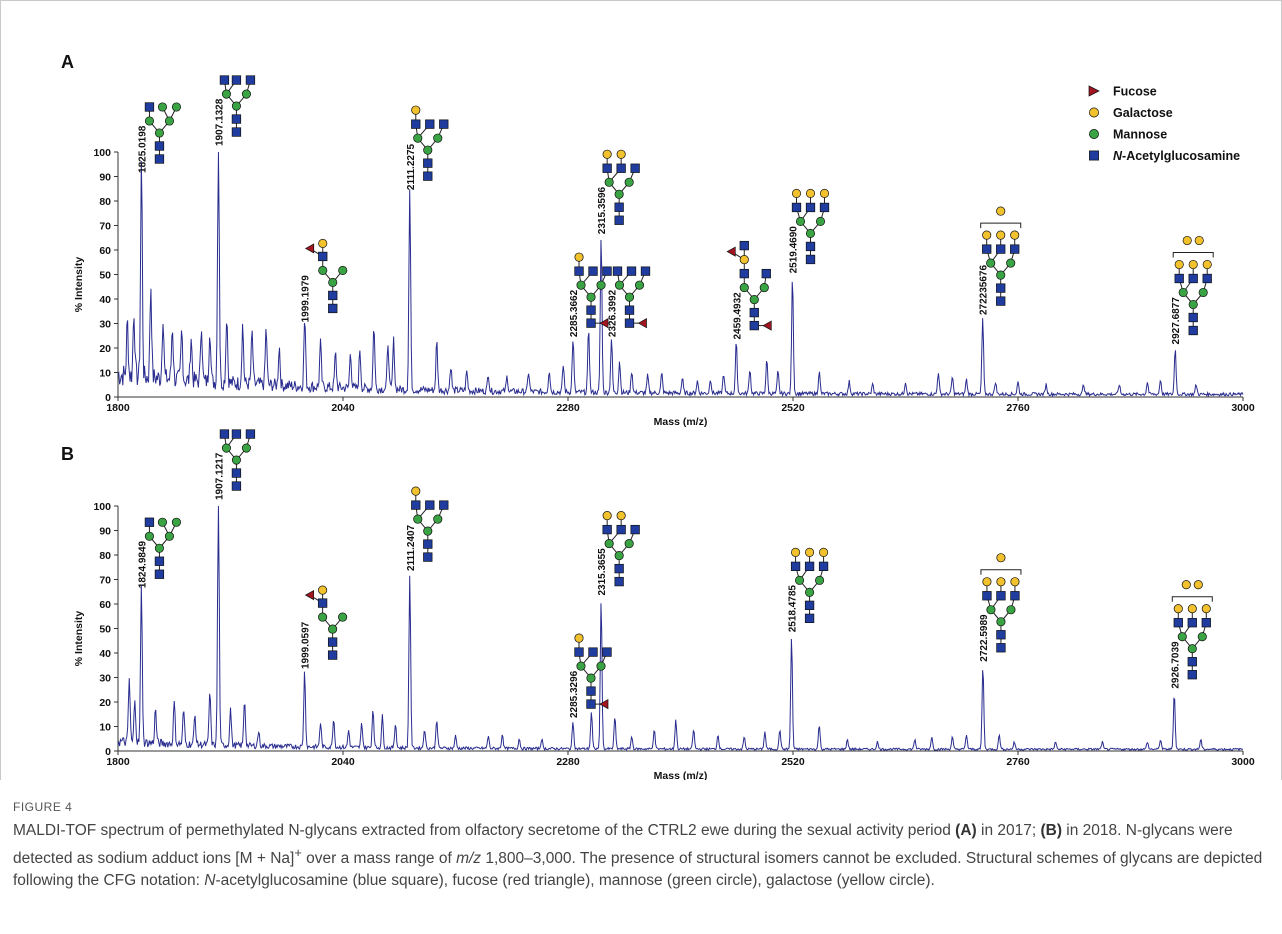 The height and width of the screenshot is (934, 1282). Describe the element at coordinates (67, 62) in the screenshot. I see `panel-letter: A` at that location.